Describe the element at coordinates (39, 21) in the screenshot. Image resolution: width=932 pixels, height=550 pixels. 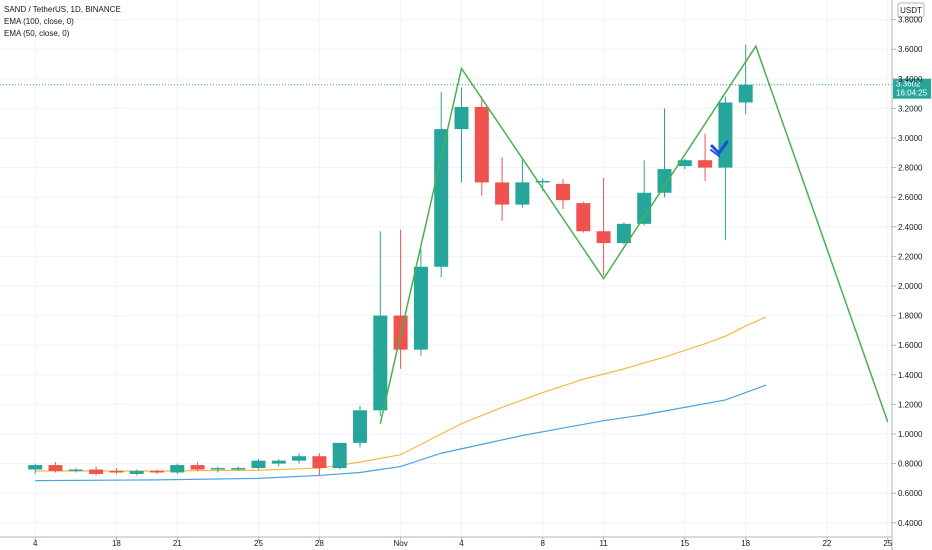
I see `legend-ema-100: EMA (100, close, 0)` at that location.